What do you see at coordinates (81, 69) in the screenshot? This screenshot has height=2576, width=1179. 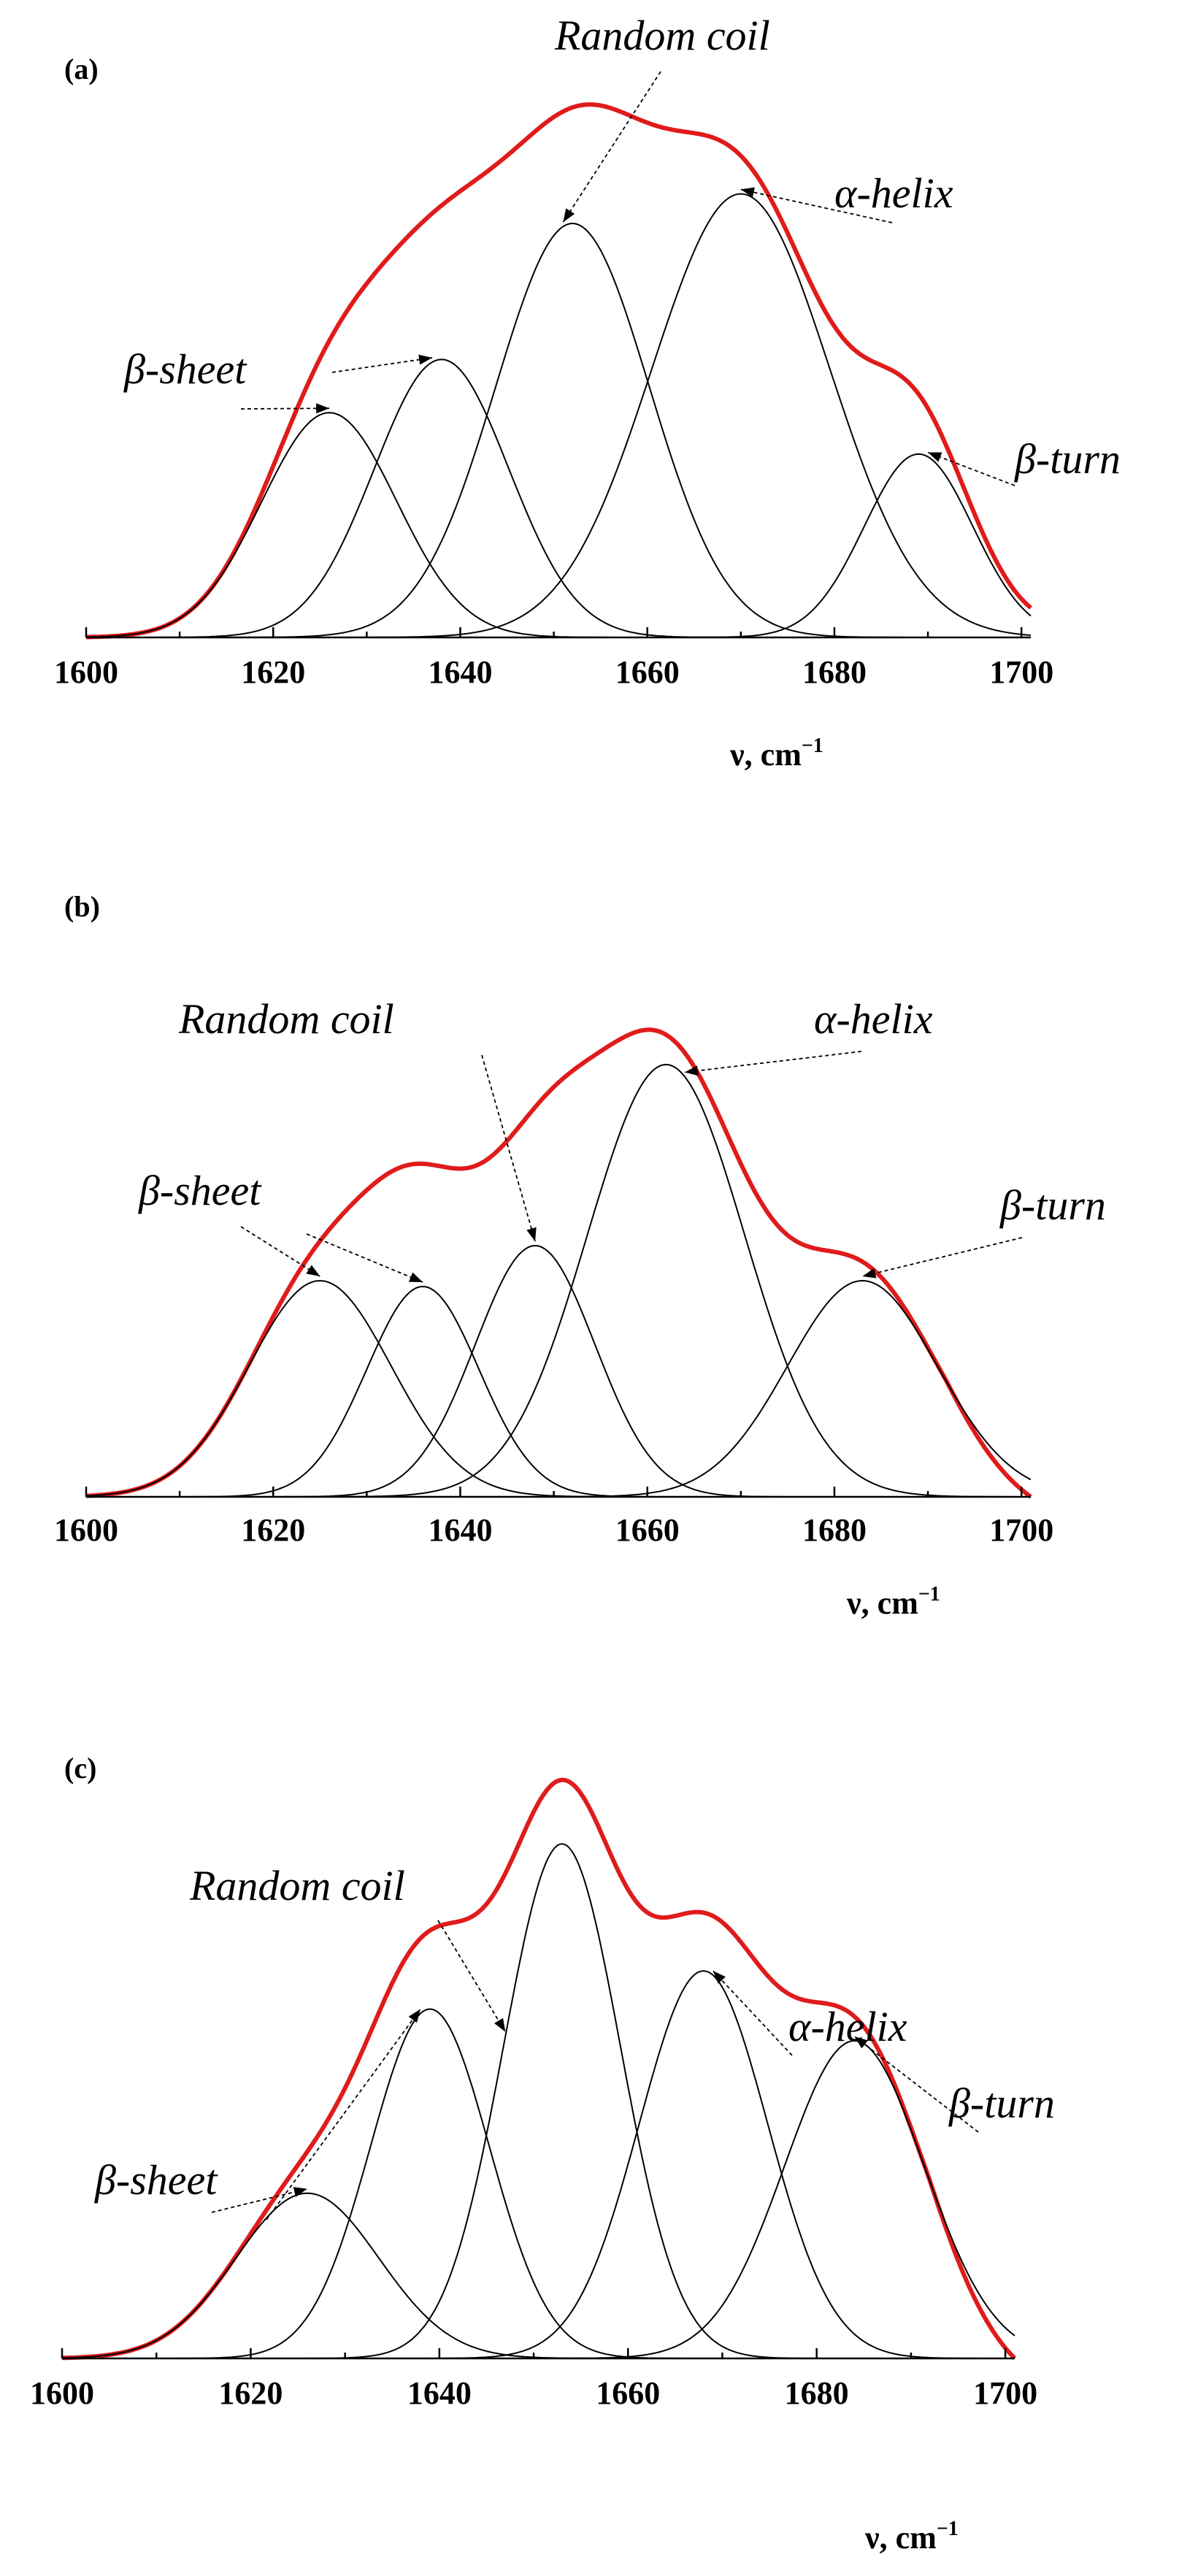 I see `panel-label: (a)` at bounding box center [81, 69].